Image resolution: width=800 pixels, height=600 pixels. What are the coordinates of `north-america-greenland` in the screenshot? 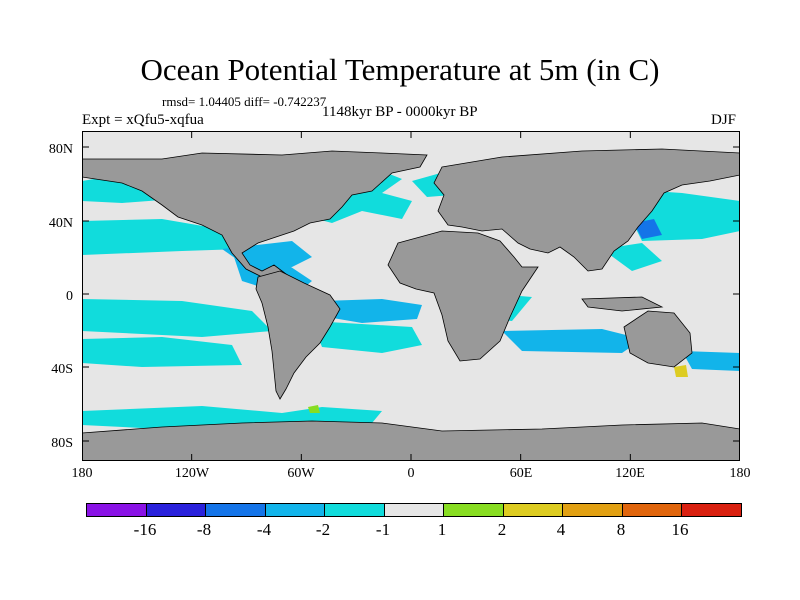 It's located at (255, 214).